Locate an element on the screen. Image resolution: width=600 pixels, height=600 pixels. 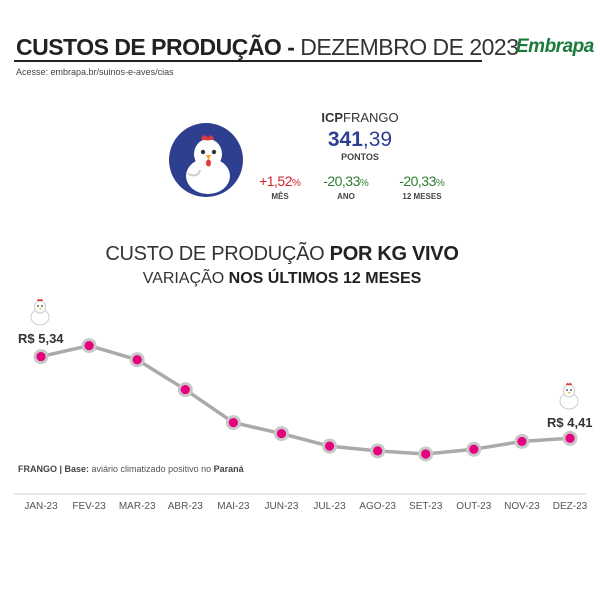
x-tick-label: NOV-23 is located at coordinates (522, 506).